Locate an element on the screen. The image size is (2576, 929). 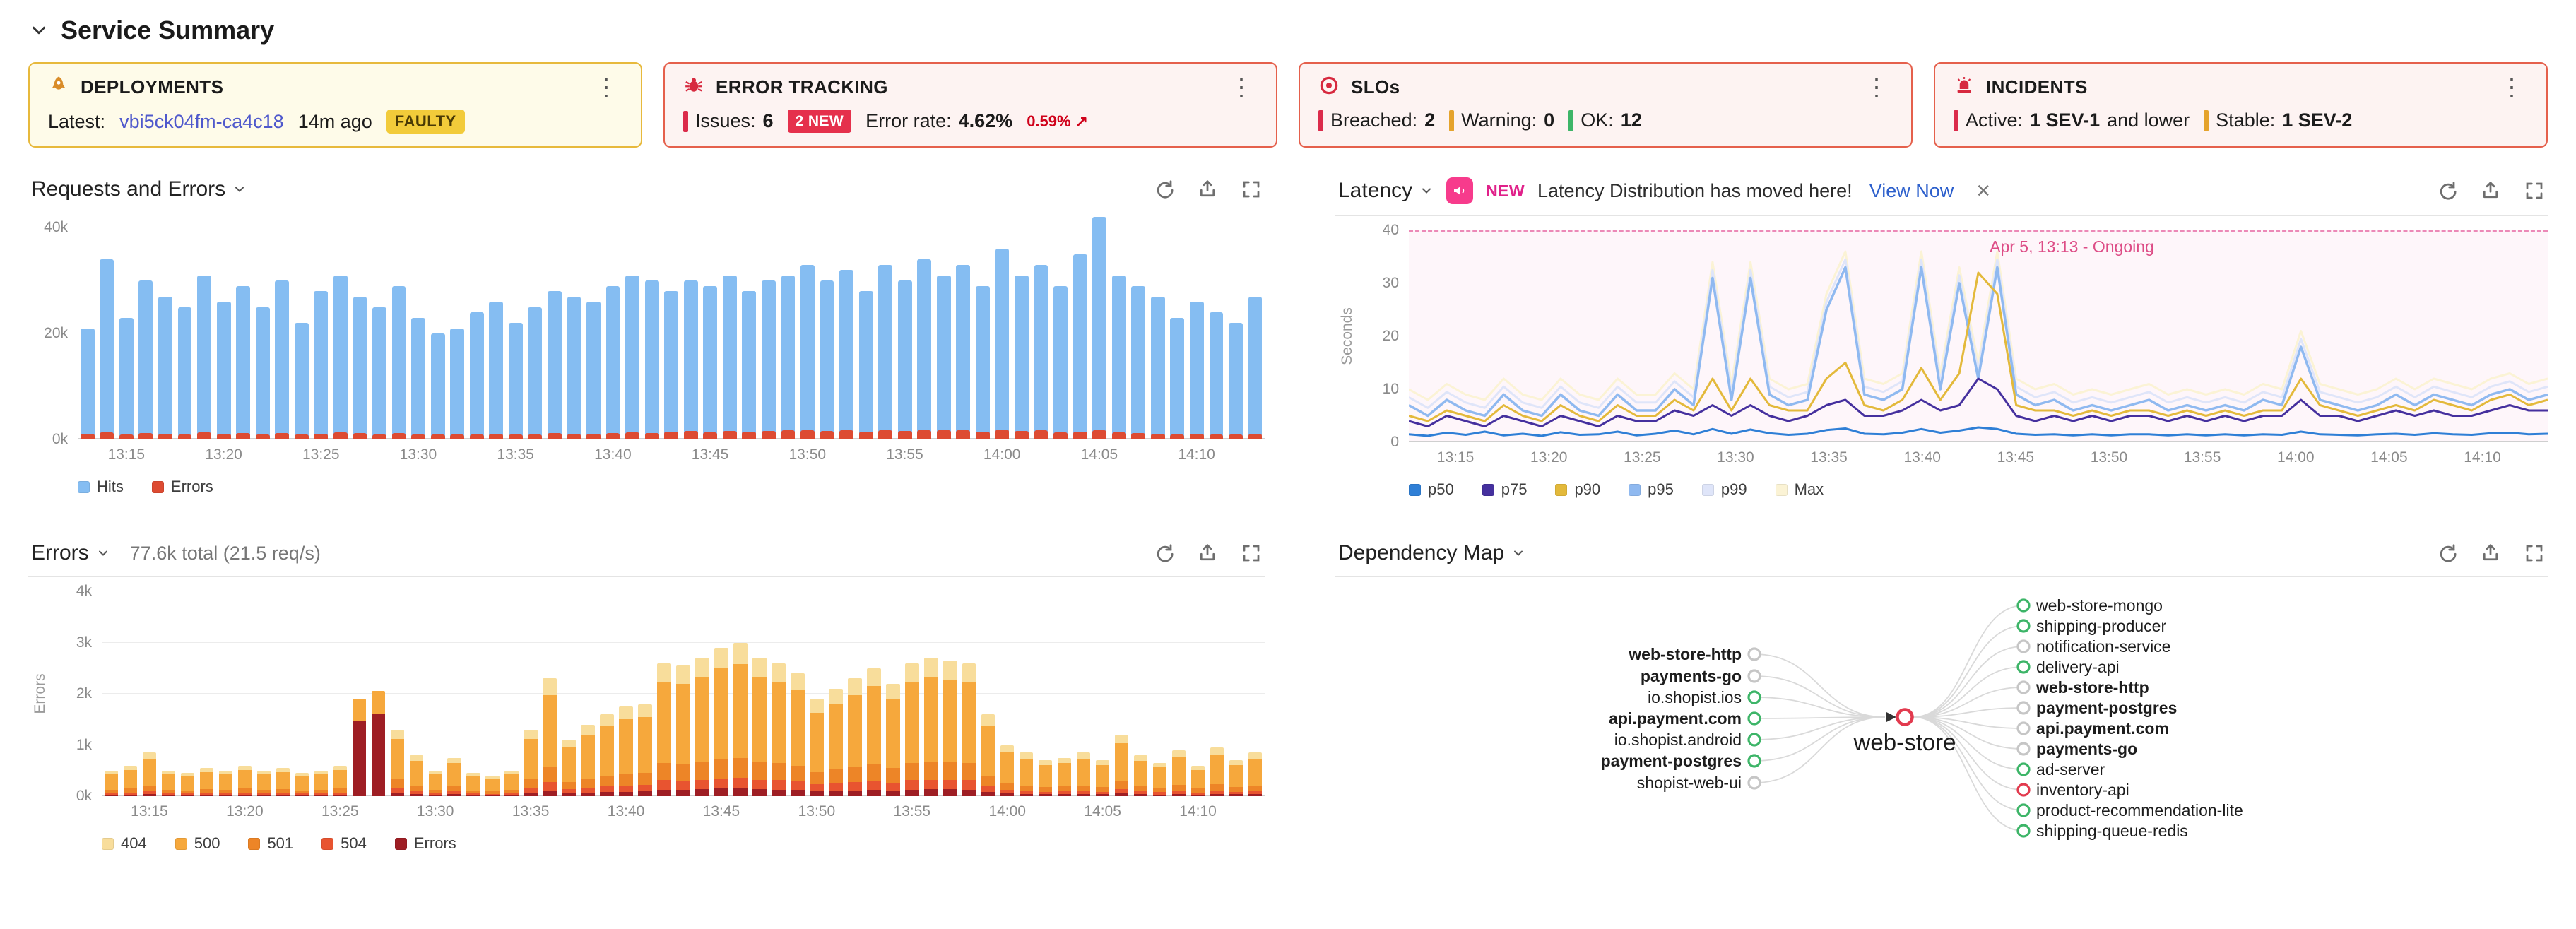
legend-item: p50 is located at coordinates (1431, 489).